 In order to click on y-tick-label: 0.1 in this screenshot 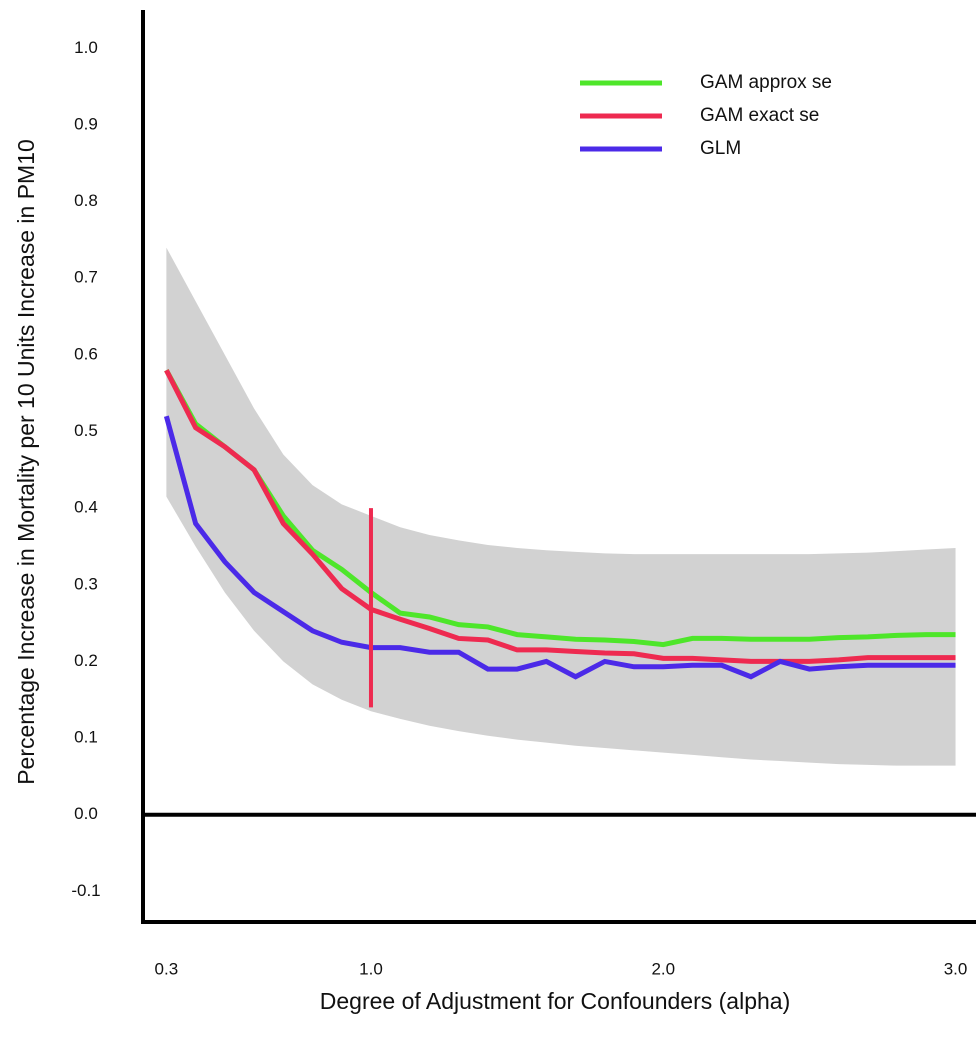, I will do `click(86, 737)`.